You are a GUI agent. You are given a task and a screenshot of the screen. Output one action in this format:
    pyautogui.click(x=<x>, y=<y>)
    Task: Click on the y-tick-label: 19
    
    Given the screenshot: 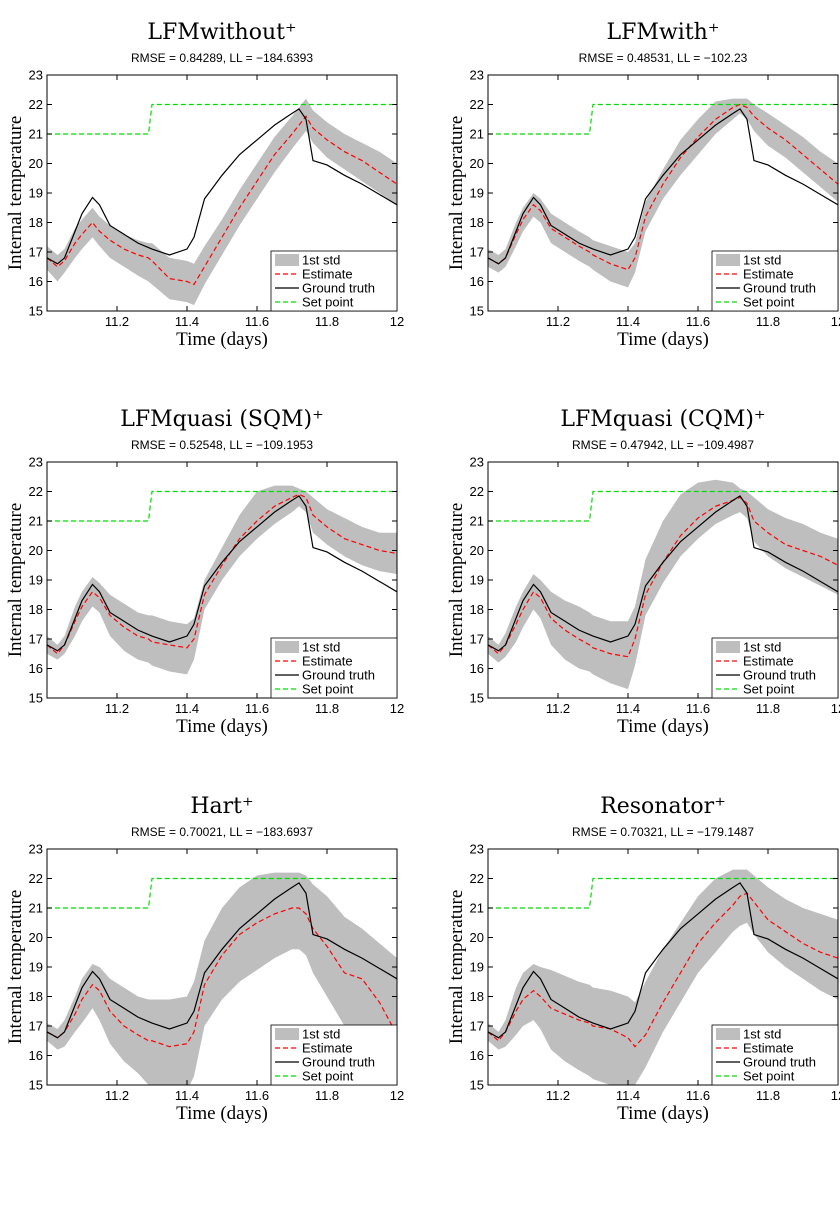 What is the action you would take?
    pyautogui.click(x=477, y=580)
    